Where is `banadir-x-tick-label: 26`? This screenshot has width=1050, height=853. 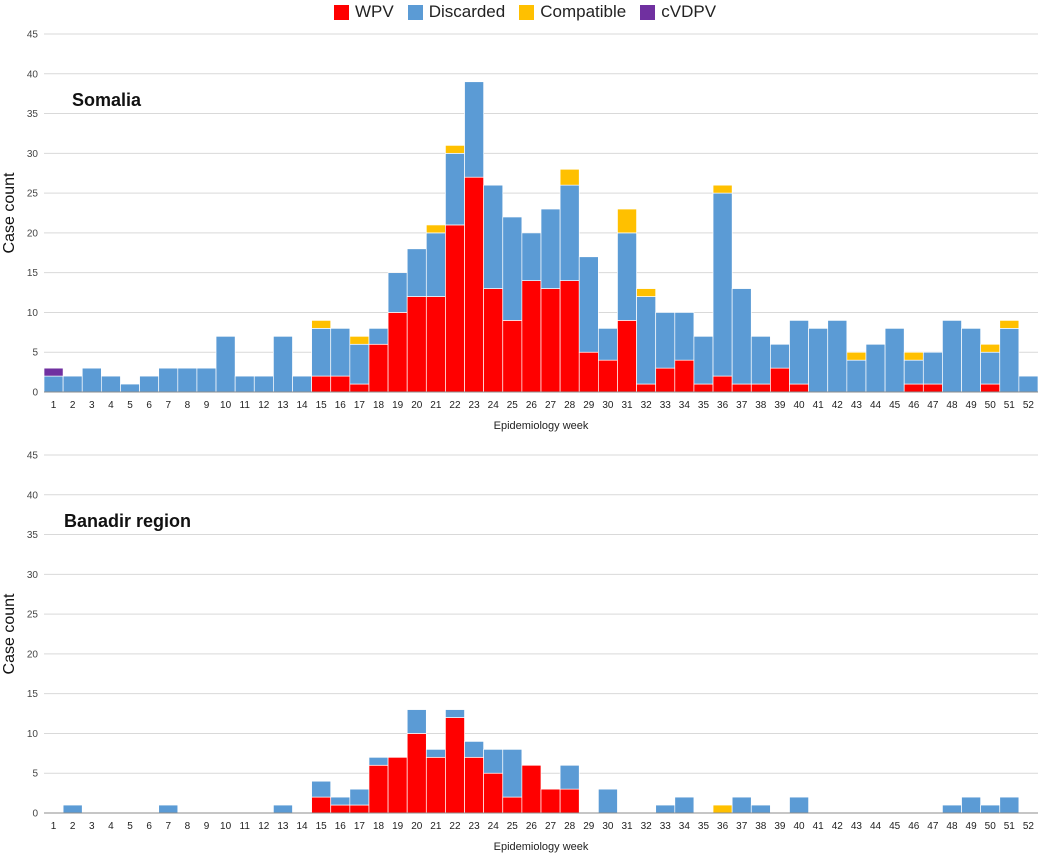
banadir-x-tick-label: 26 is located at coordinates (532, 826).